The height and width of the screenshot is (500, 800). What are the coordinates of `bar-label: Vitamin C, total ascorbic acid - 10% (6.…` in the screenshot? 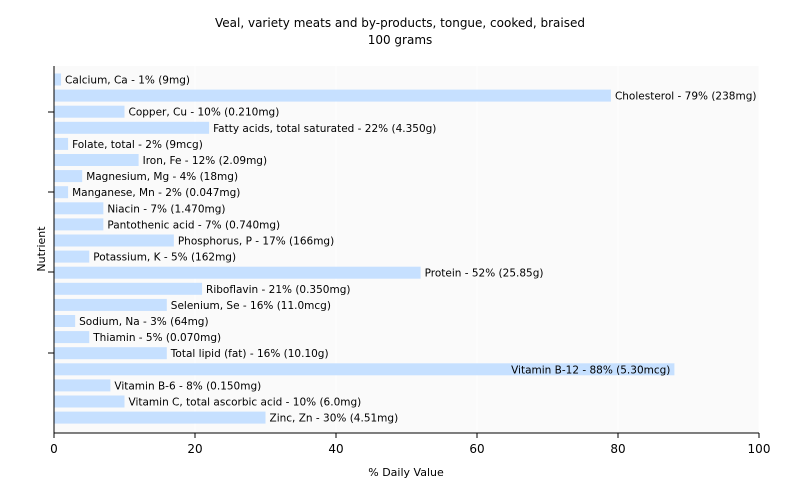 It's located at (245, 403).